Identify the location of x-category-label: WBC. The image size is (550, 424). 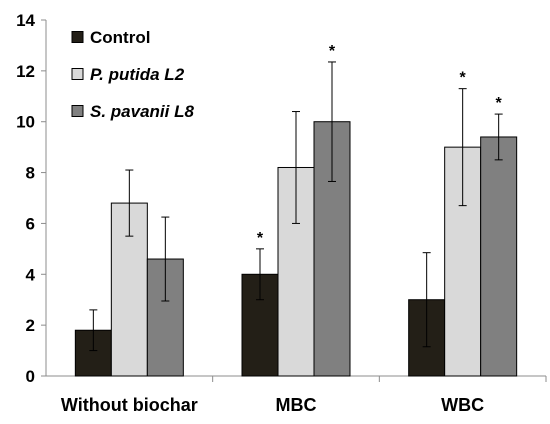
(462, 405).